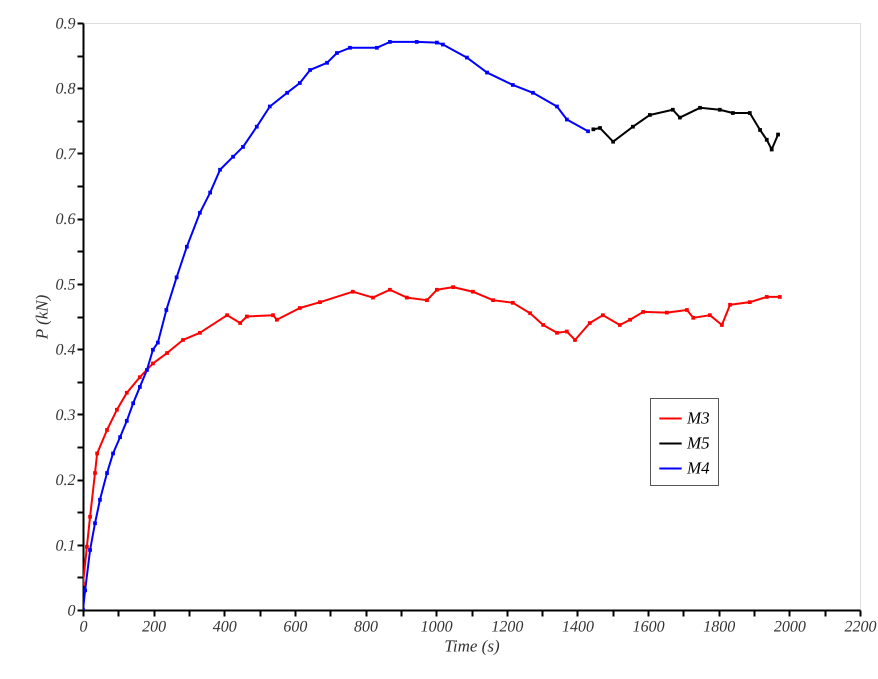 The width and height of the screenshot is (878, 679). What do you see at coordinates (66, 415) in the screenshot?
I see `y-tick-label: 0.3` at bounding box center [66, 415].